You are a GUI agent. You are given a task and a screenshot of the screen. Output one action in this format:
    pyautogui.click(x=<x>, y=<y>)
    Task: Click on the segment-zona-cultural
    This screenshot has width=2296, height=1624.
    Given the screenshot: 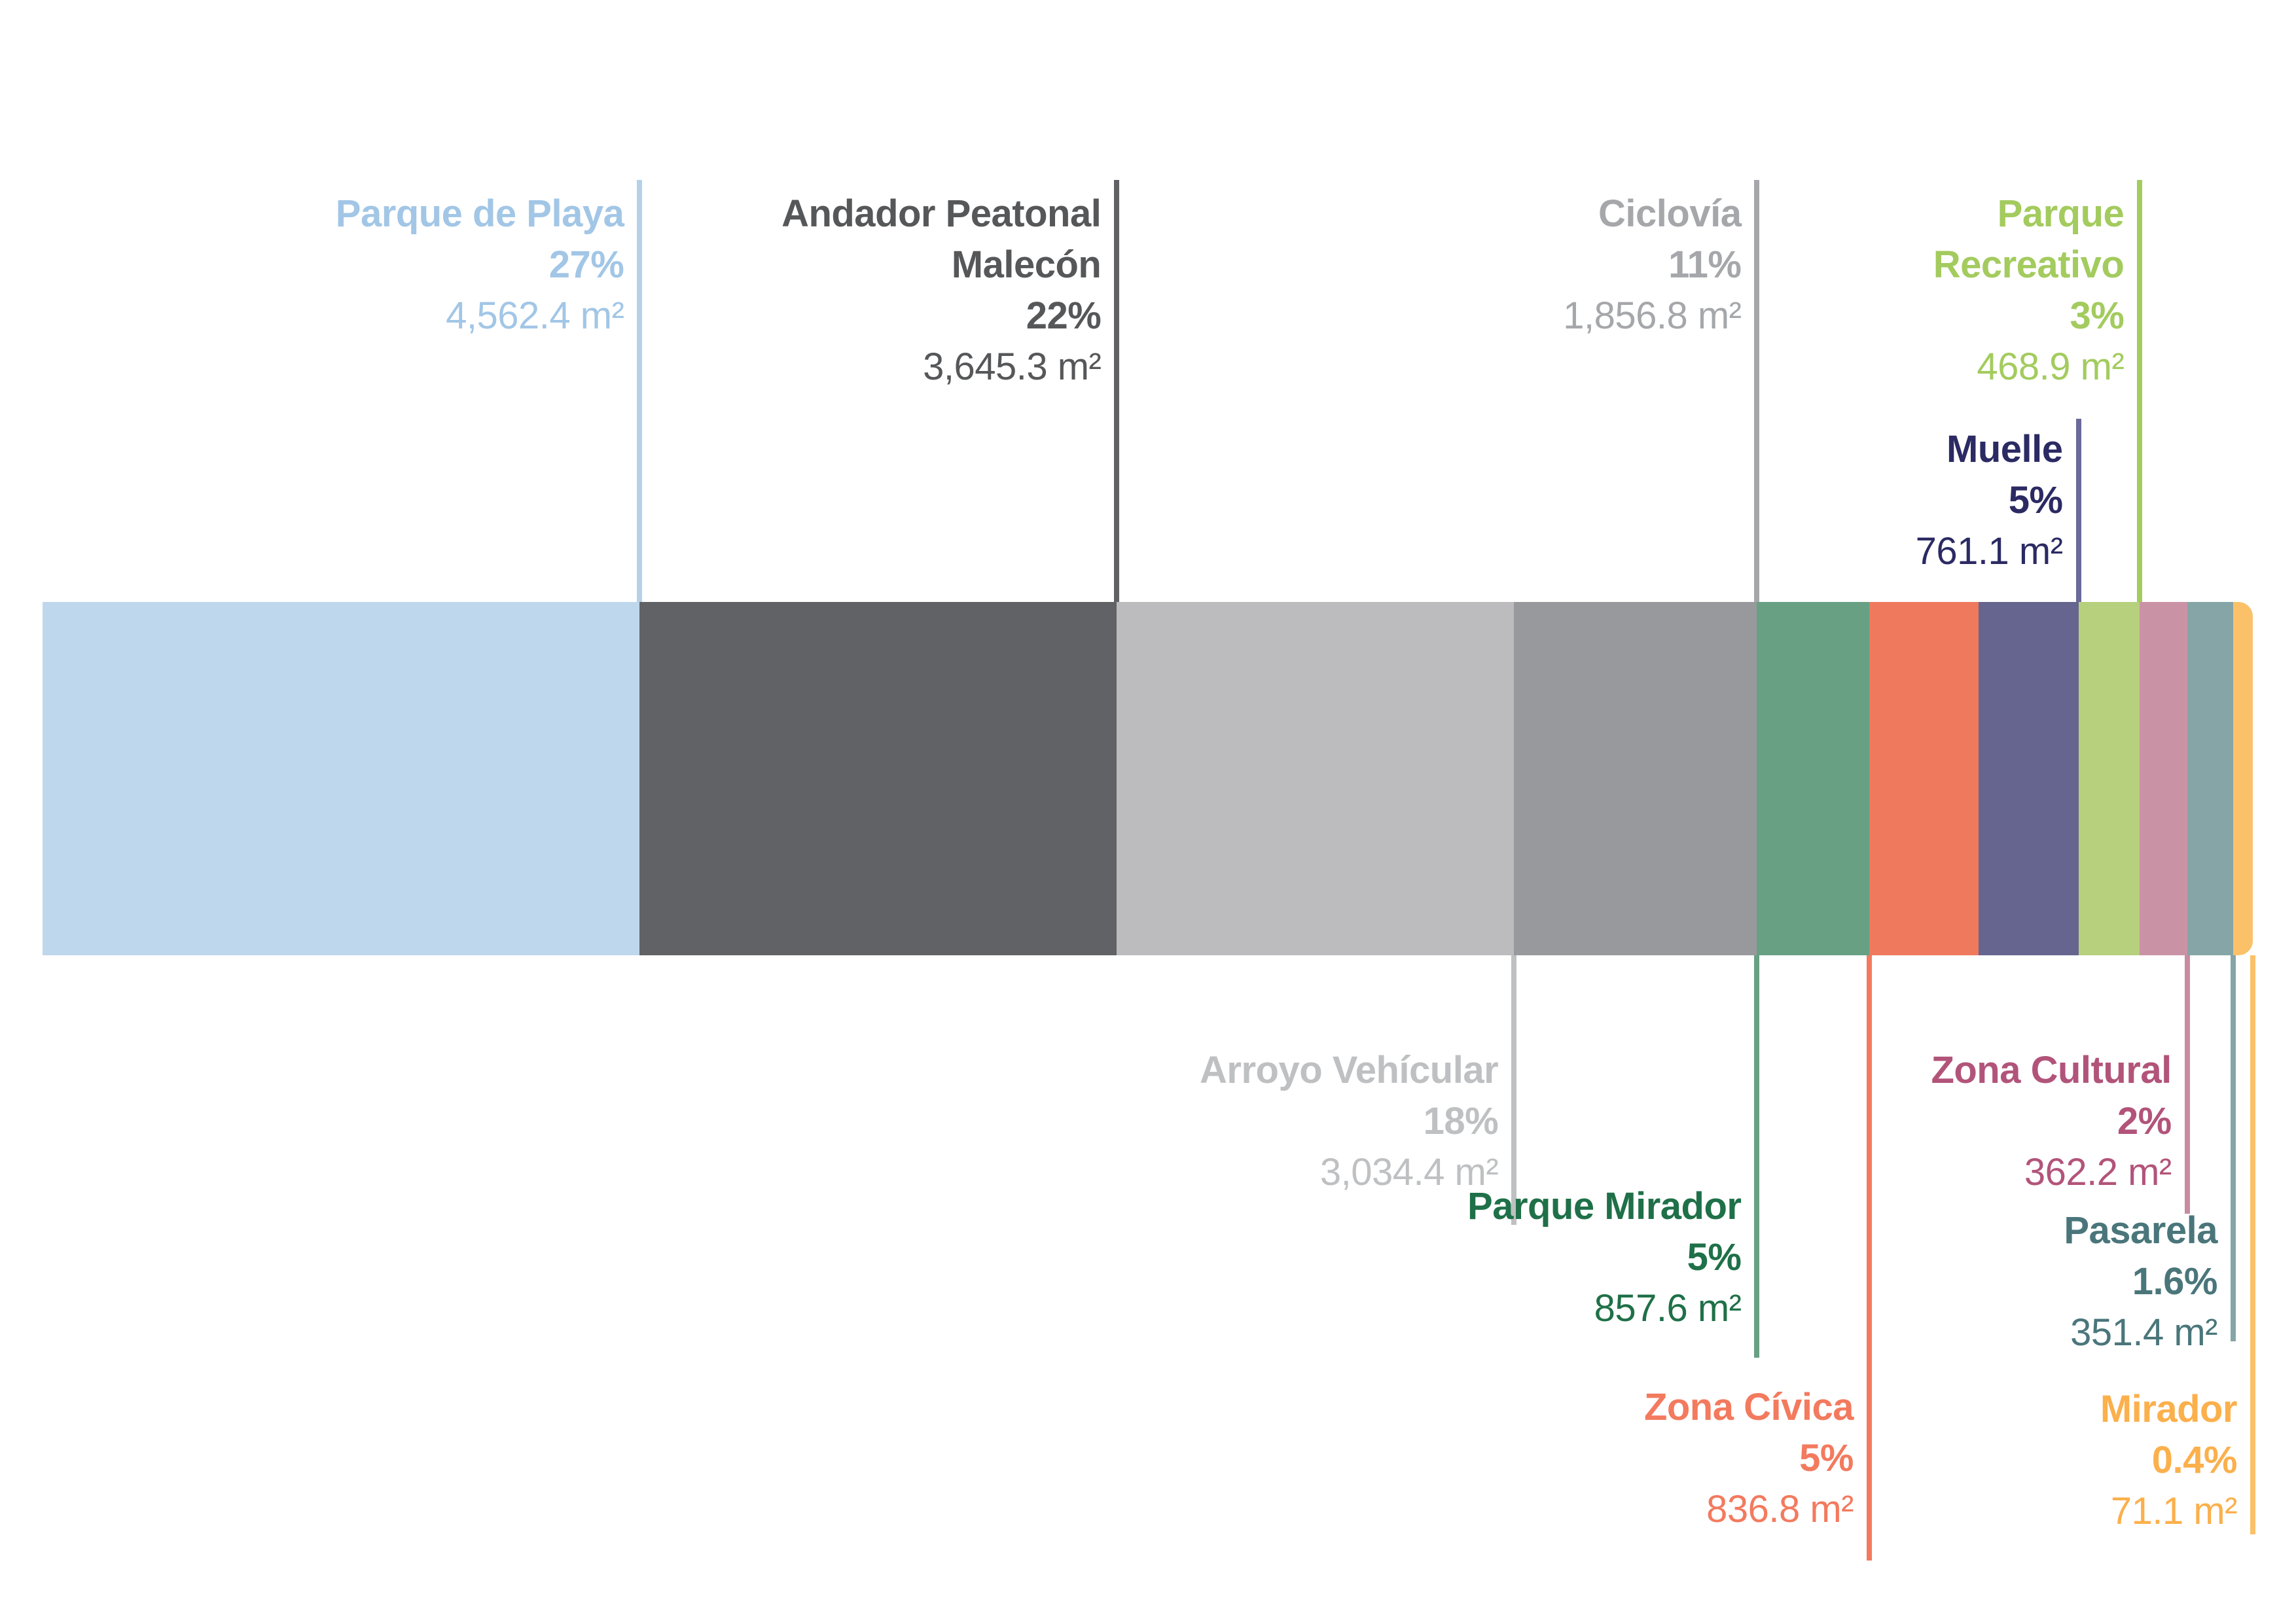 What is the action you would take?
    pyautogui.click(x=2163, y=778)
    